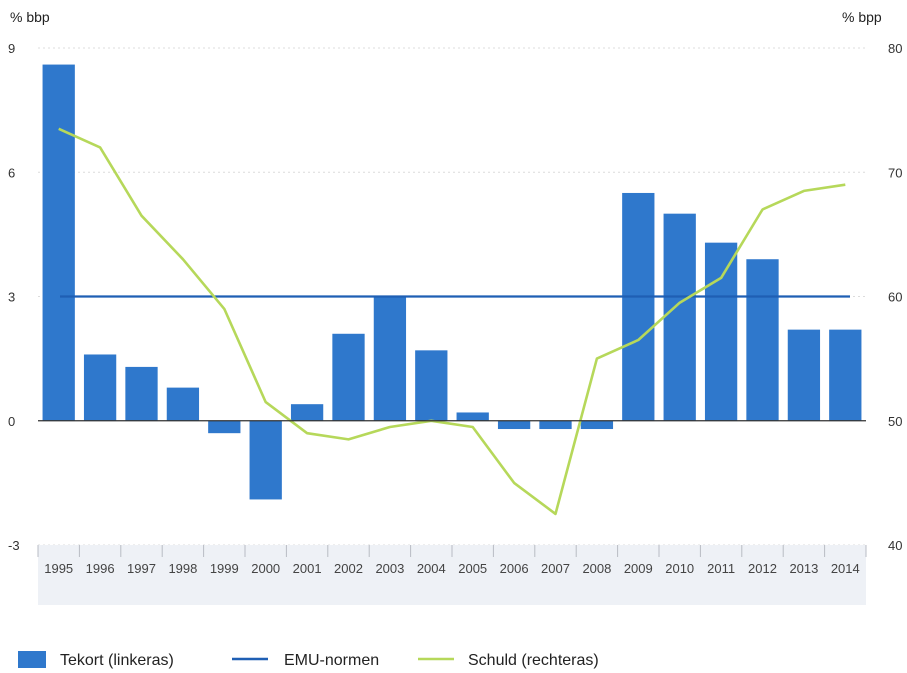  What do you see at coordinates (431, 568) in the screenshot?
I see `x-tick-label: 2004` at bounding box center [431, 568].